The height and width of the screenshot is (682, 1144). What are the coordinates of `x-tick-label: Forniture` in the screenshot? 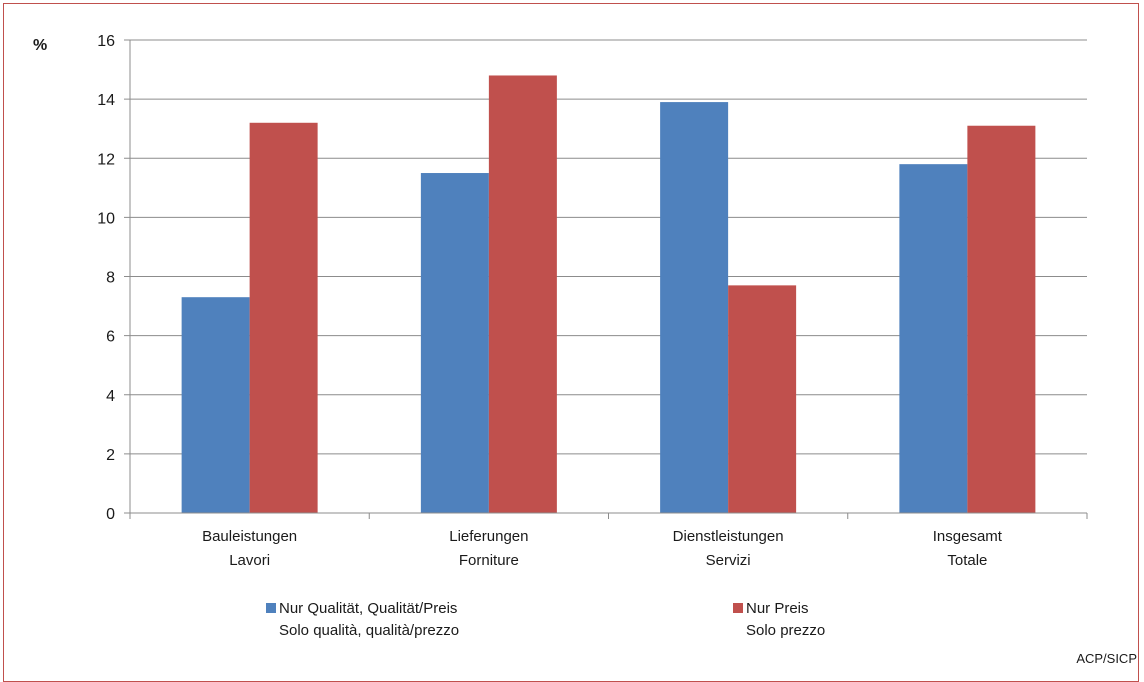 It's located at (489, 560).